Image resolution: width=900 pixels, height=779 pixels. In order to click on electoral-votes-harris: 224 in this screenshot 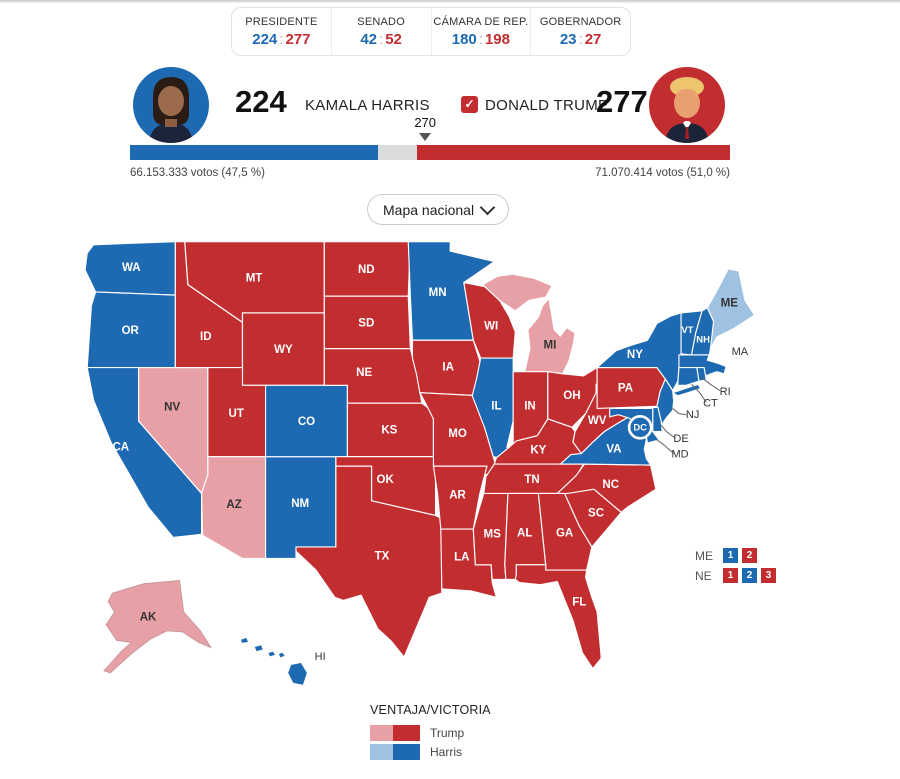, I will do `click(261, 101)`.